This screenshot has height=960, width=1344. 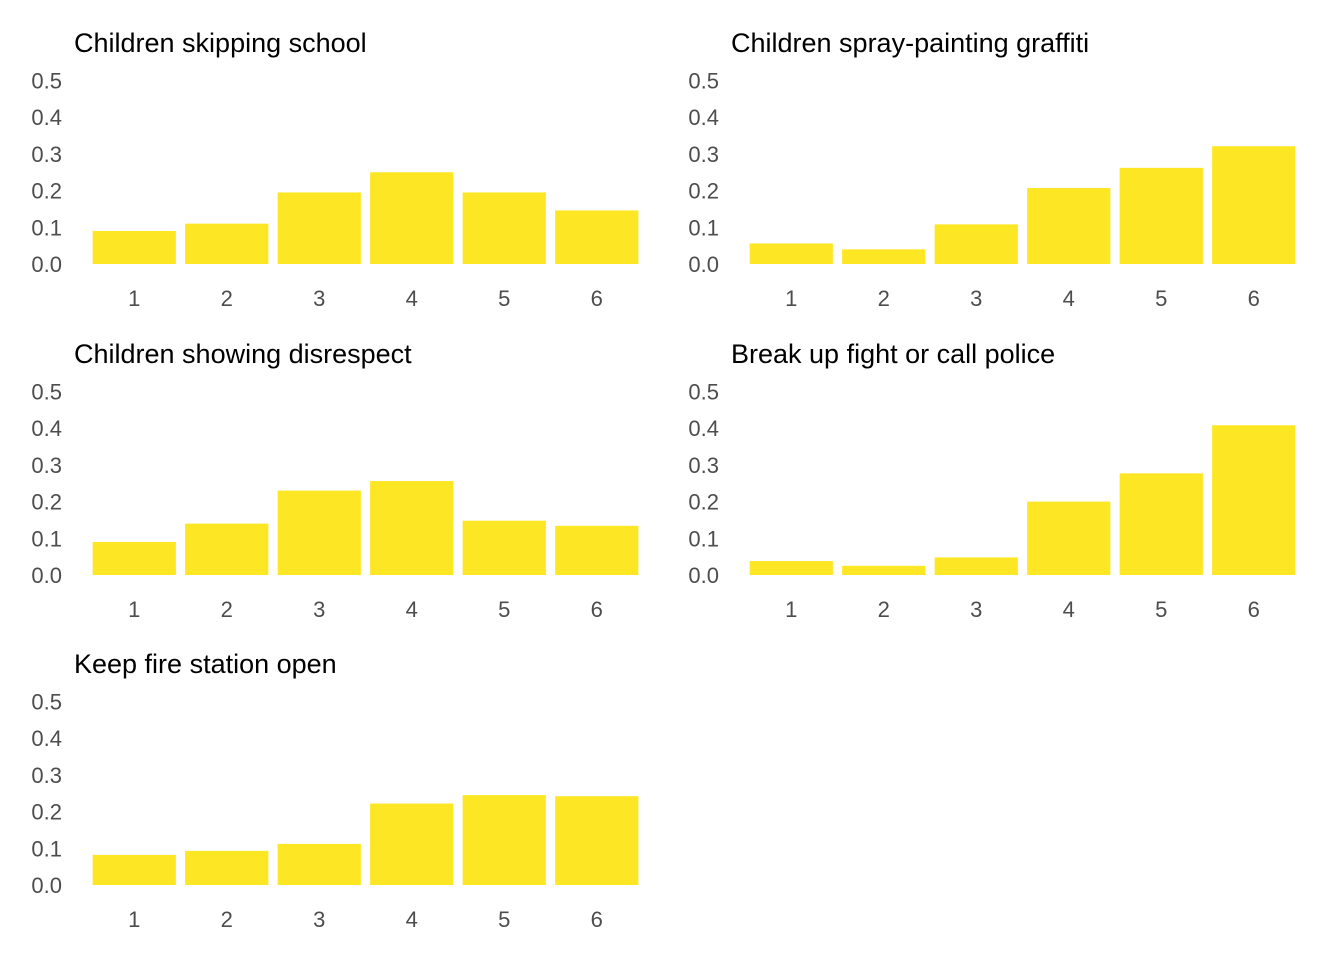 What do you see at coordinates (243, 354) in the screenshot?
I see `panel-title: Children showing disrespect` at bounding box center [243, 354].